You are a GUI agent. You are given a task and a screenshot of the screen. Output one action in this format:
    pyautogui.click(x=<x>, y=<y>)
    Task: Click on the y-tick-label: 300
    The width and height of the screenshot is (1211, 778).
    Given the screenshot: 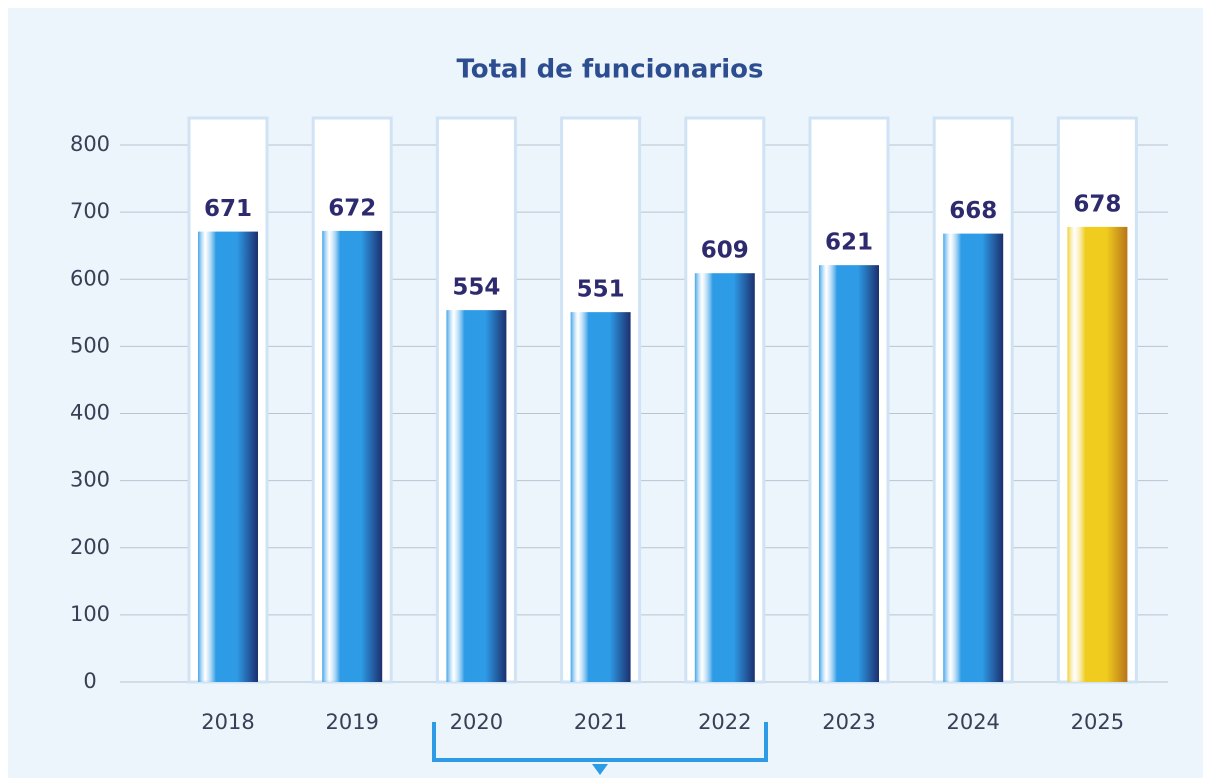 What is the action you would take?
    pyautogui.click(x=90, y=480)
    